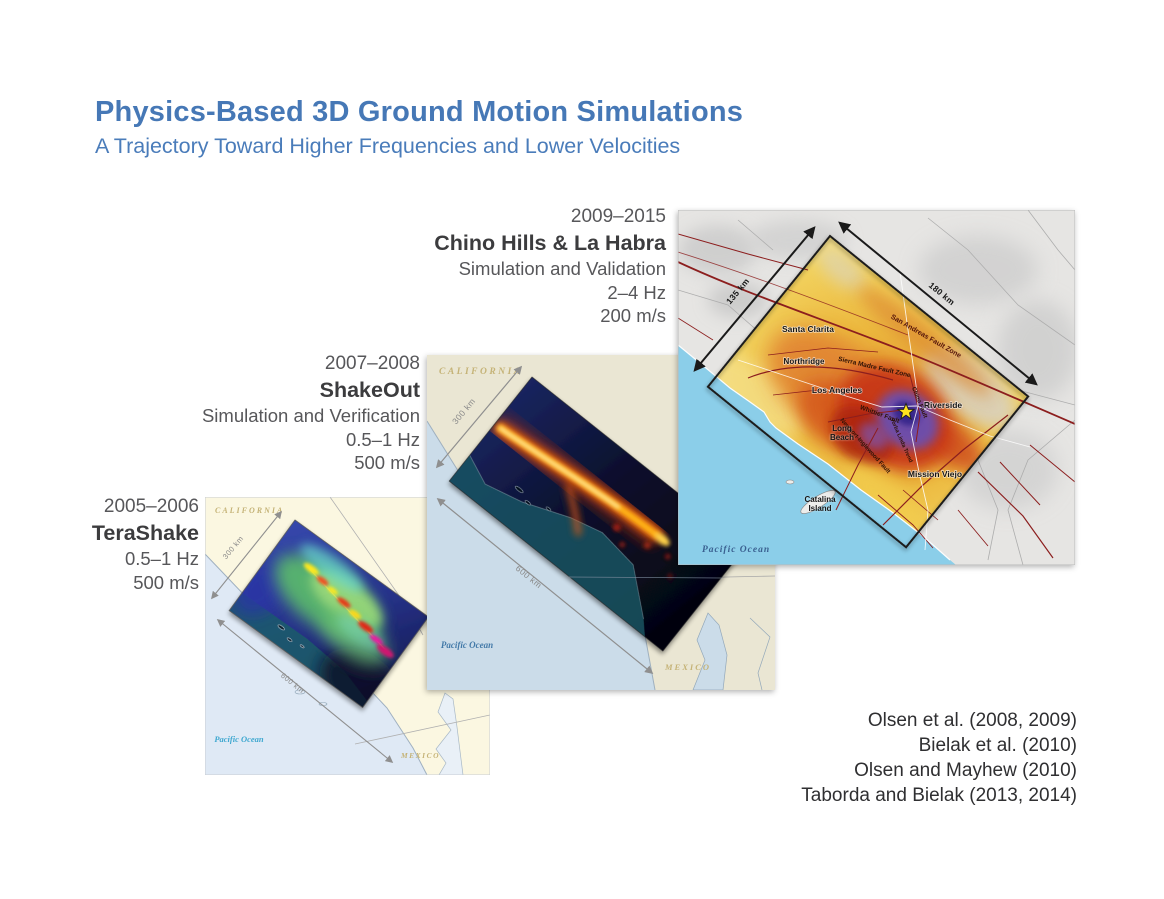 Image resolution: width=1164 pixels, height=899 pixels. I want to click on city-los-angeles: Los Angeles, so click(837, 390).